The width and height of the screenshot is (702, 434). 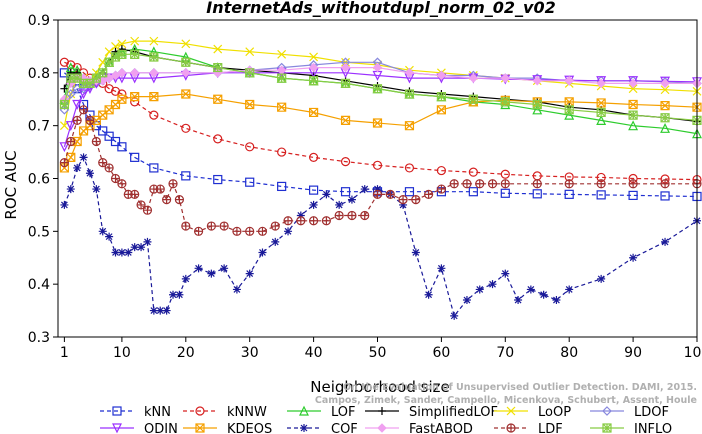 I want to click on legend-label: LoOP, so click(x=554, y=412).